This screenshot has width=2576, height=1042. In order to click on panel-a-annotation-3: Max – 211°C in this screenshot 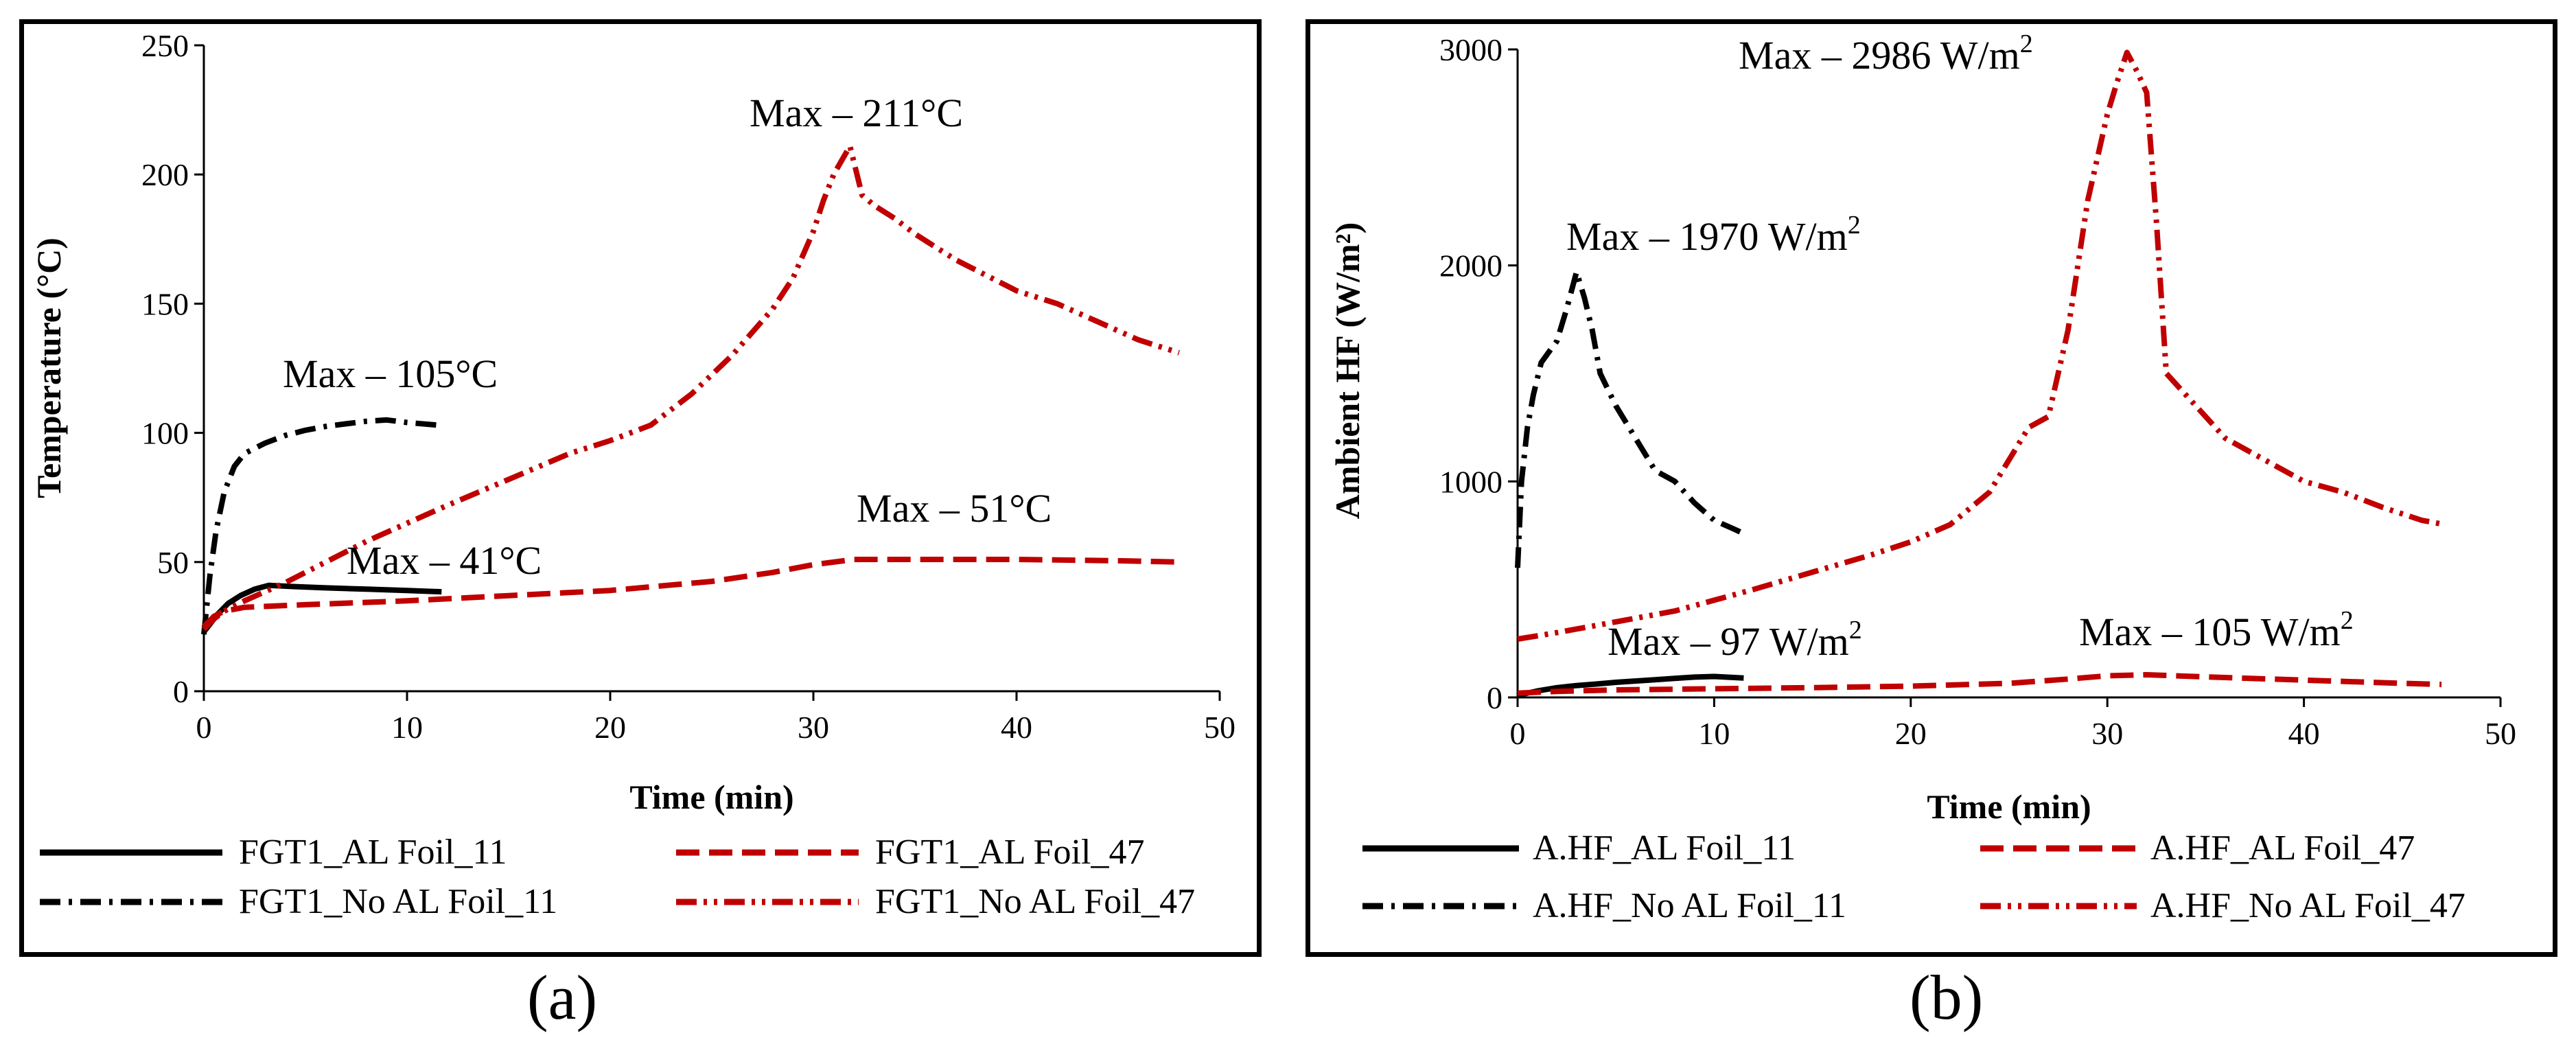, I will do `click(856, 113)`.